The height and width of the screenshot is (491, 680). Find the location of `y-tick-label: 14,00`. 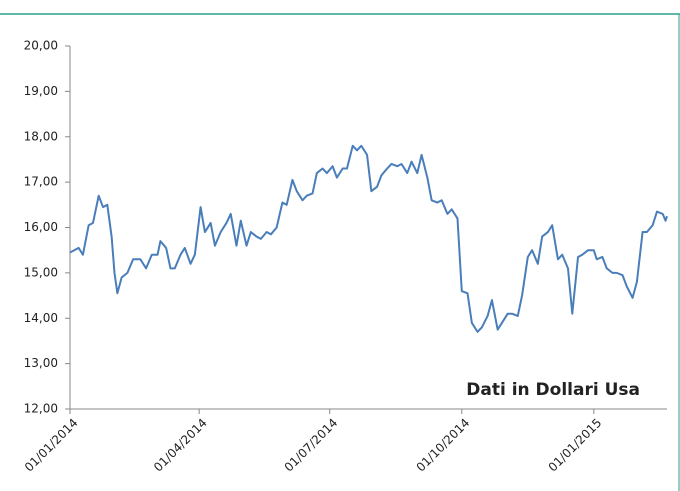

y-tick-label: 14,00 is located at coordinates (41, 318).